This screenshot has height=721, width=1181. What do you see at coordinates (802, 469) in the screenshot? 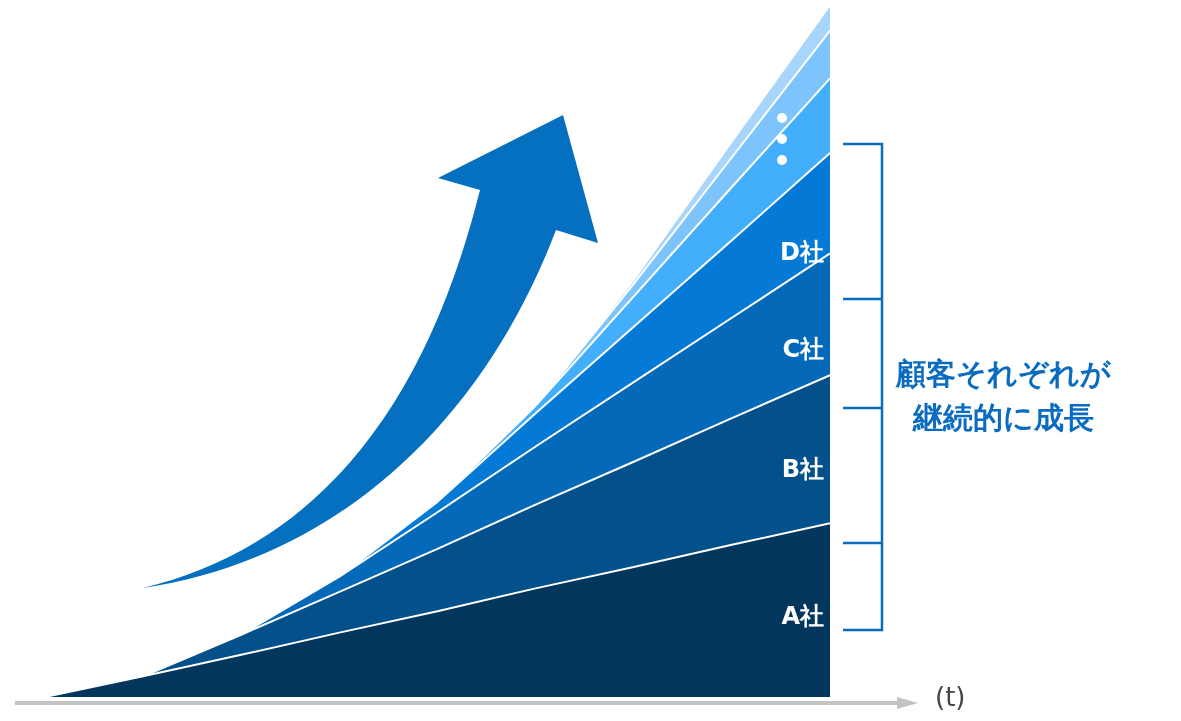
I see `series-label: B社` at bounding box center [802, 469].